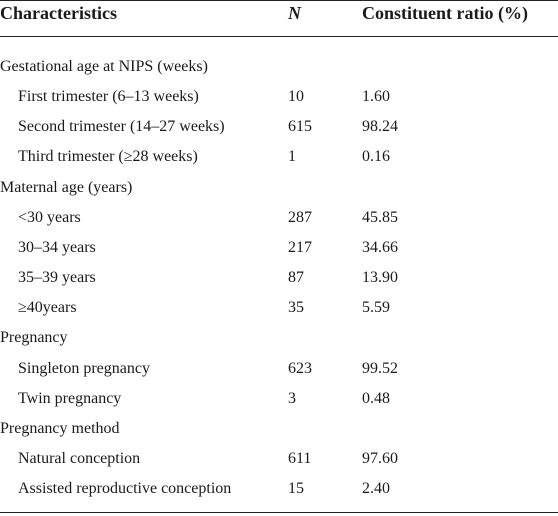 The height and width of the screenshot is (516, 558). Describe the element at coordinates (279, 36) in the screenshot. I see `header-rule` at that location.